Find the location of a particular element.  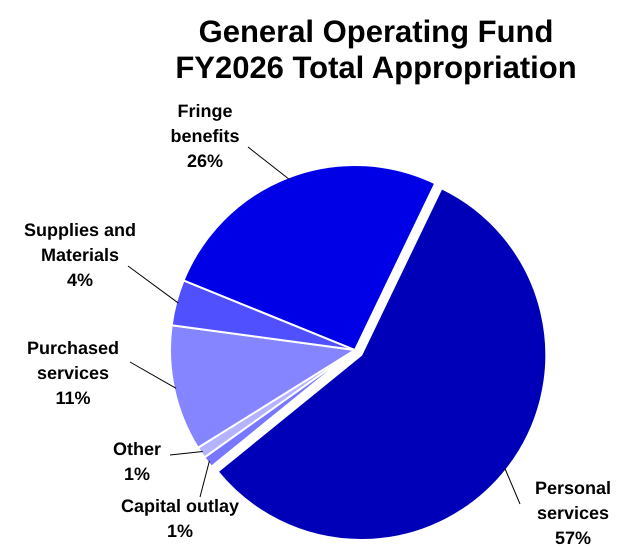

data-label: 57% is located at coordinates (573, 537).